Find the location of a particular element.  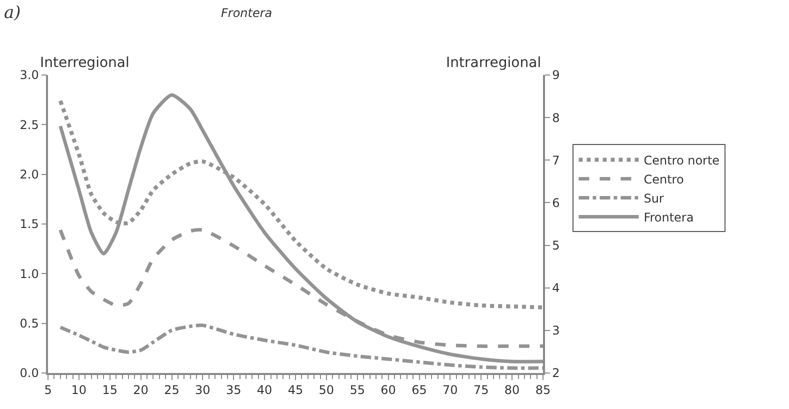

x-tick-label: 35 is located at coordinates (234, 390).